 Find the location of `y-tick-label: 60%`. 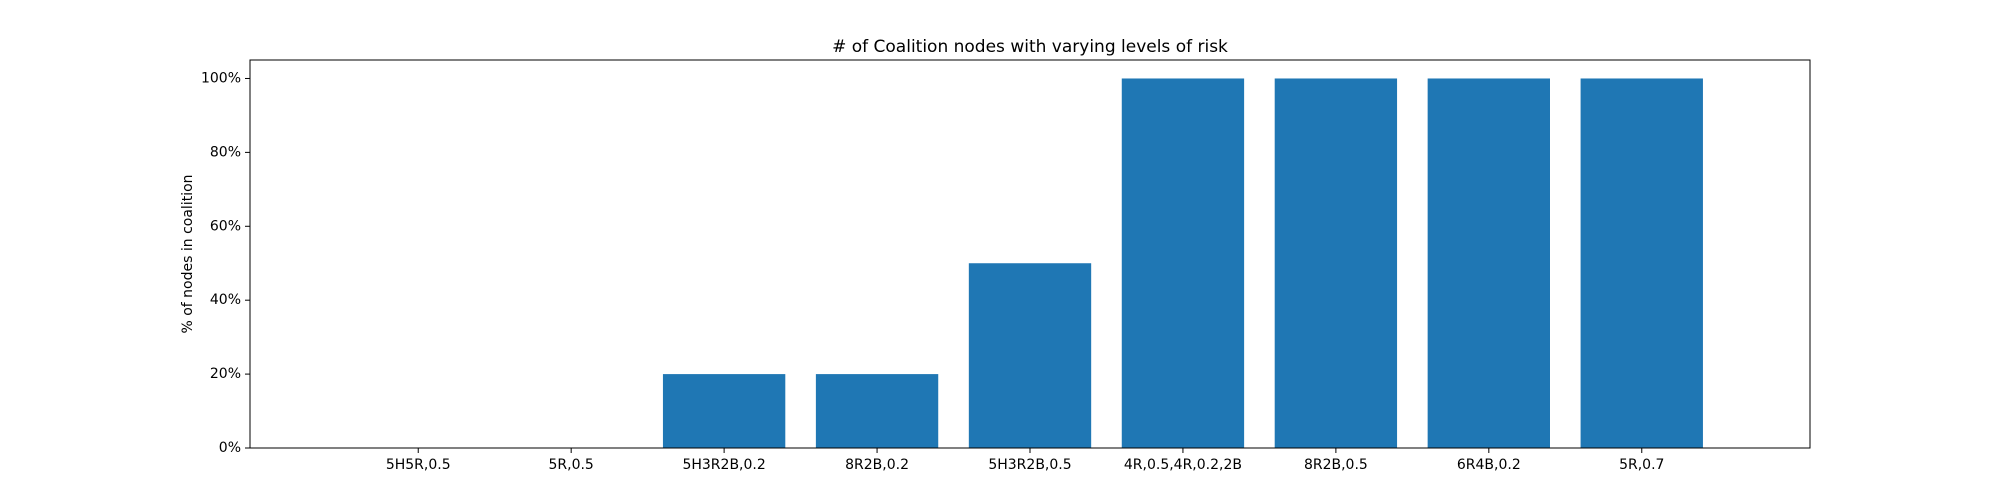

y-tick-label: 60% is located at coordinates (225, 226).